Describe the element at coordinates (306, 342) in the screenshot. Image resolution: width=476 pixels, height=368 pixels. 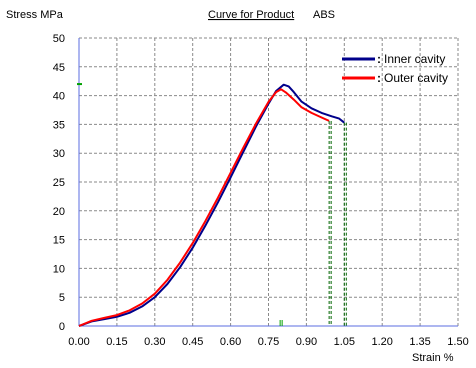
I see `x-tick-label: 0.90` at that location.